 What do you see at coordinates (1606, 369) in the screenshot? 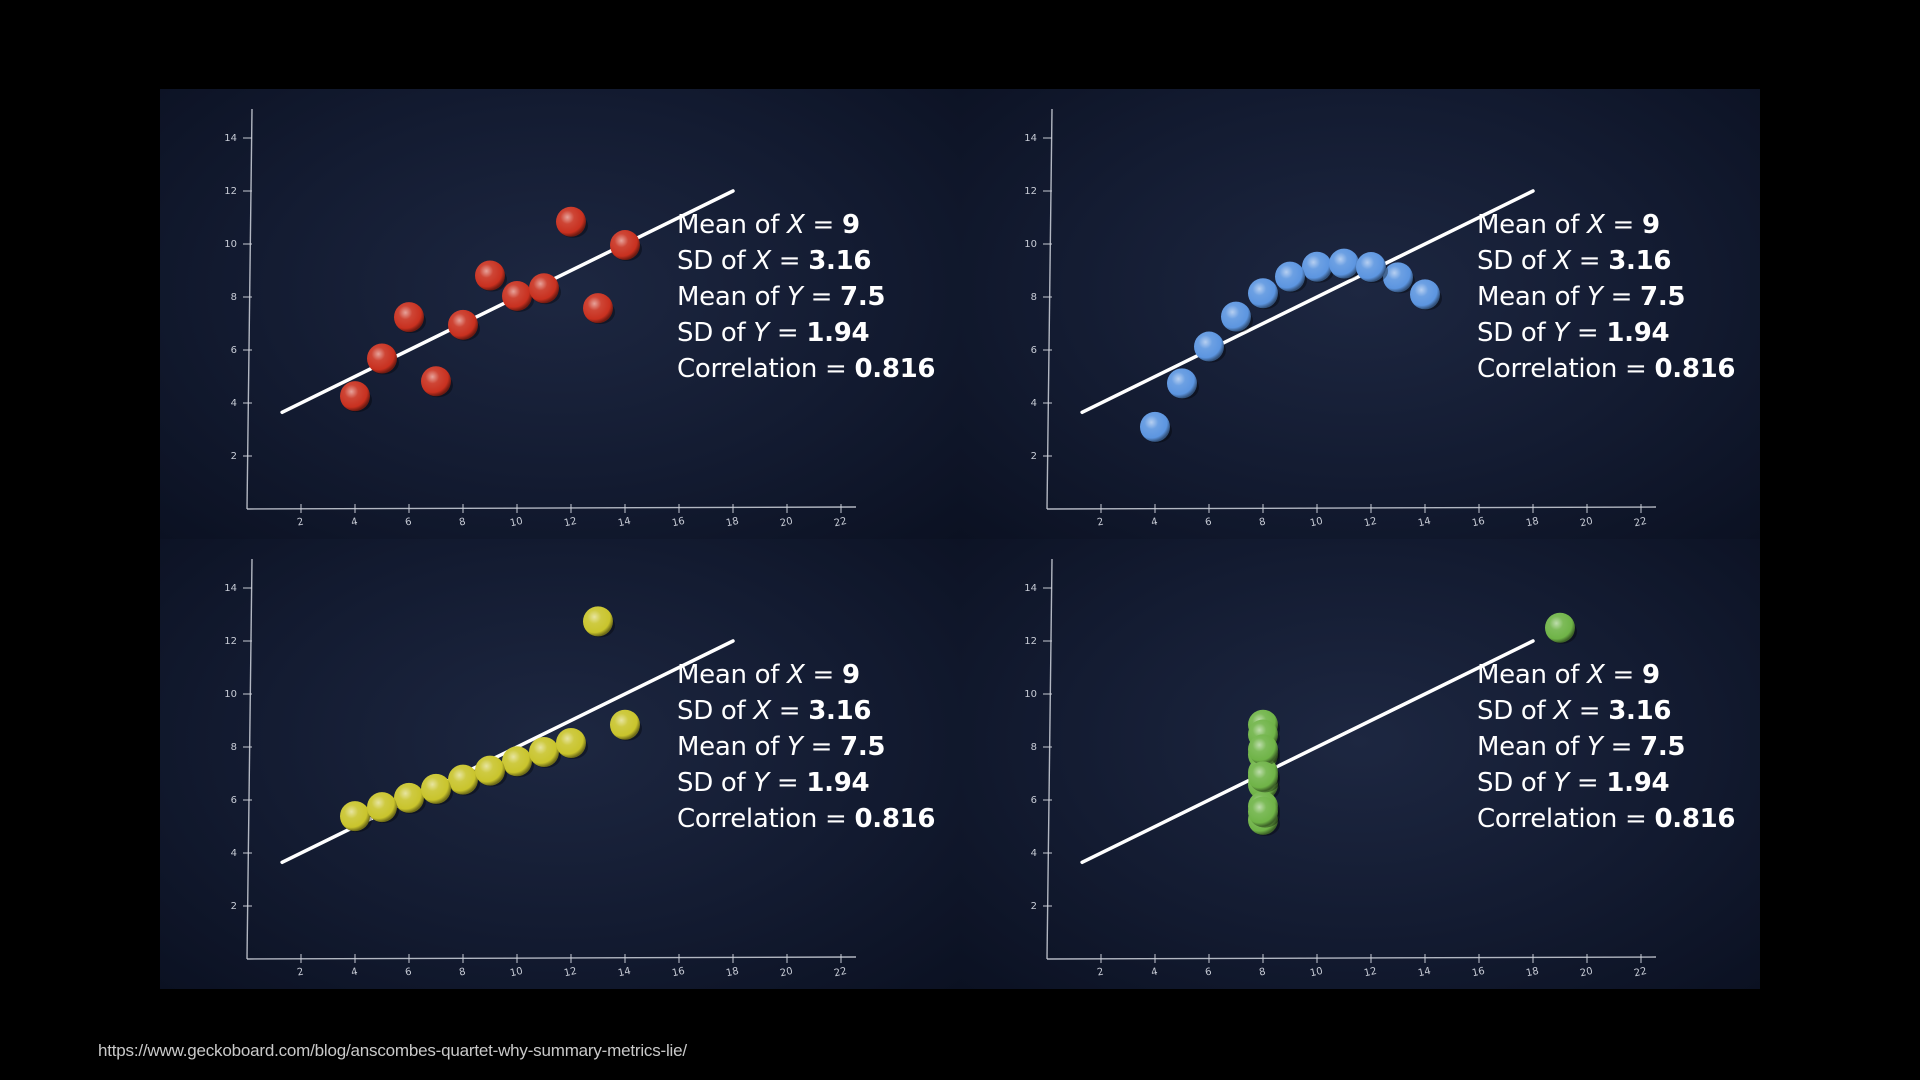
I see `stat-line: Correlation = 0.816` at bounding box center [1606, 369].